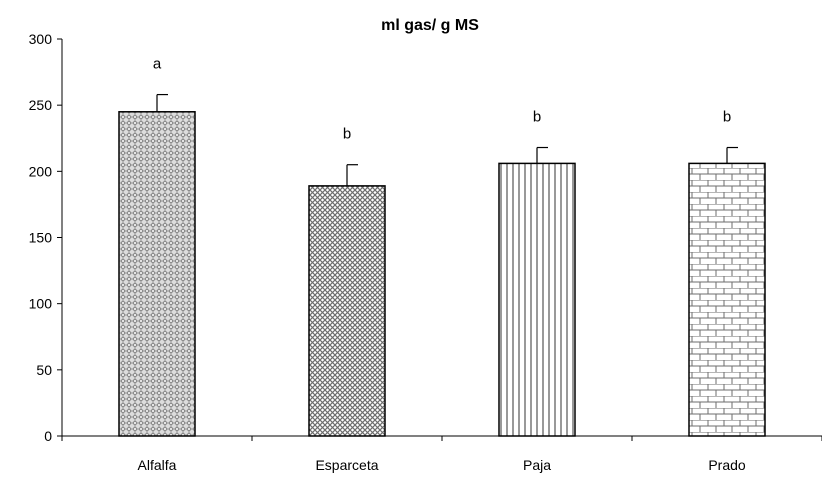 The height and width of the screenshot is (480, 822). What do you see at coordinates (41, 105) in the screenshot?
I see `y-tick-label: 250` at bounding box center [41, 105].